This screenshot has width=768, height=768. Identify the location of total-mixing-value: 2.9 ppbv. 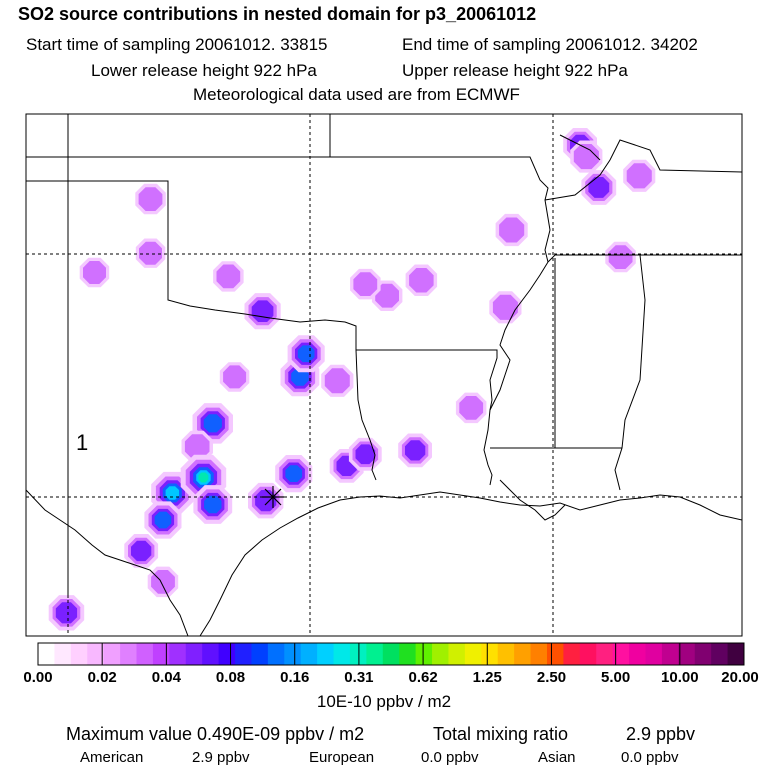
(661, 734).